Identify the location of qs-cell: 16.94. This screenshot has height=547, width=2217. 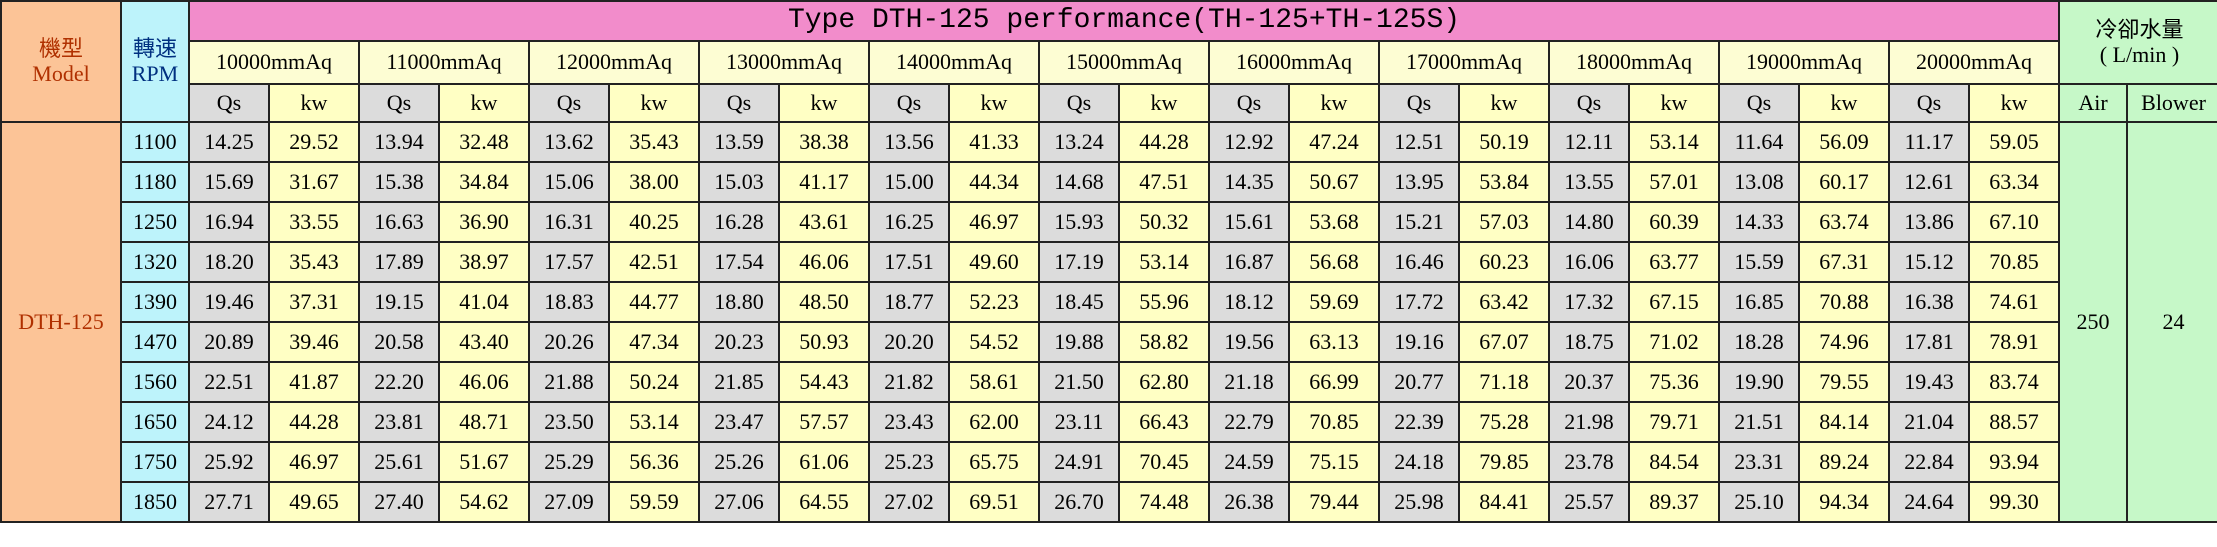
(229, 222).